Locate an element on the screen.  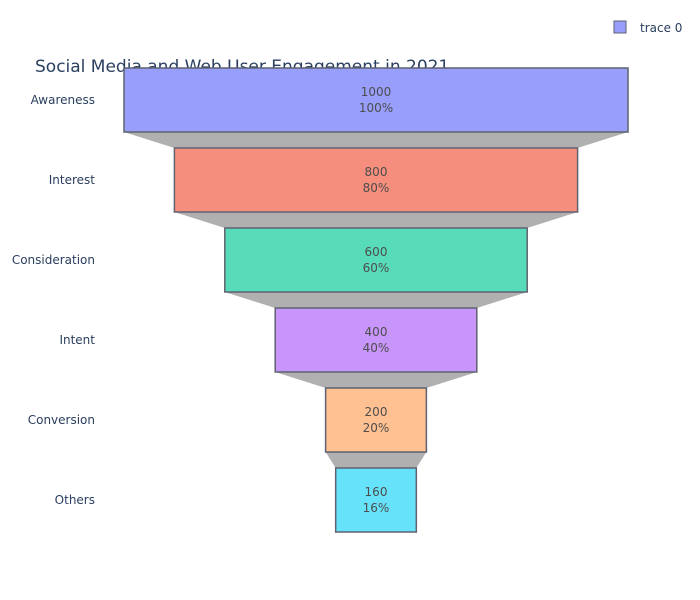
funnel-bar-others is located at coordinates (376, 500).